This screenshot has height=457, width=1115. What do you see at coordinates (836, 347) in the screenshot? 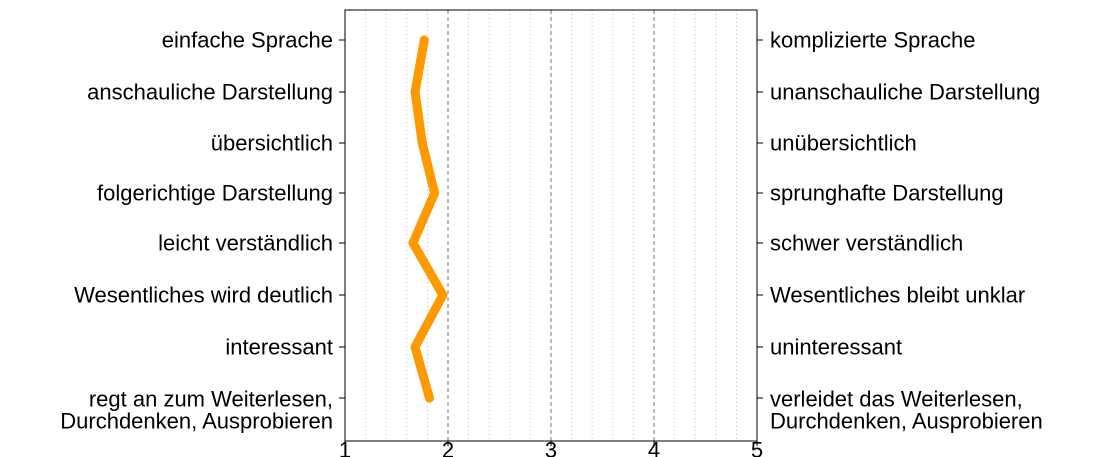
I see `right-pole-label: uninteressant` at bounding box center [836, 347].